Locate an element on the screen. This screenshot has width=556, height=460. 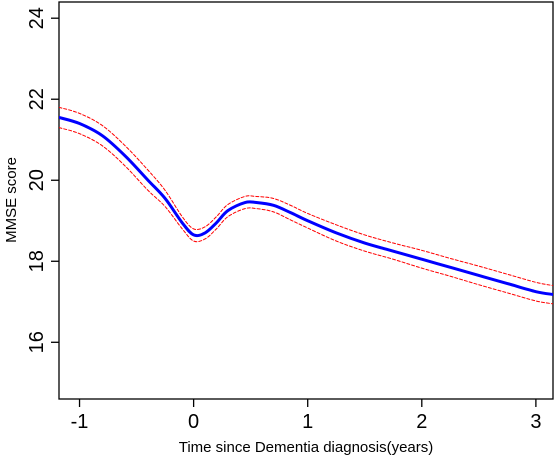
y-axis: 16 18 20 22 24 is located at coordinates (42, 180).